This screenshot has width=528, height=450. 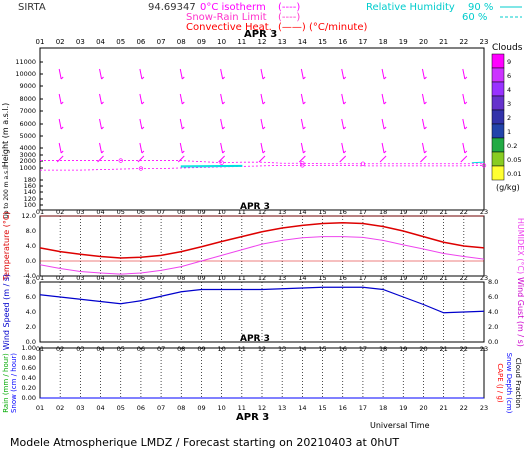 I want to click on hour-tick-label: 13, so click(x=282, y=278).